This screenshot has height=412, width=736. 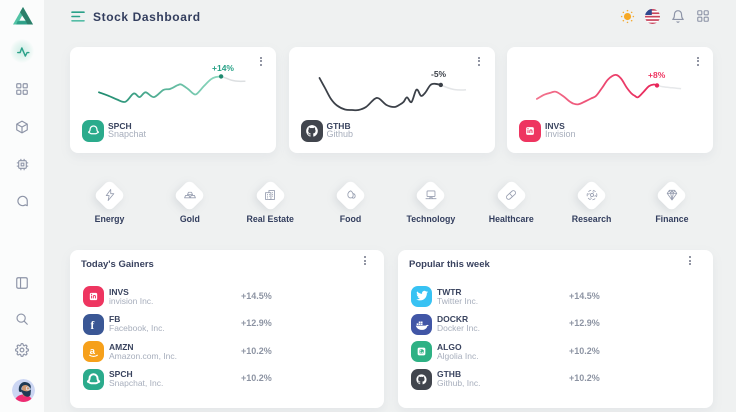 I want to click on svg-text: f, so click(x=92, y=326).